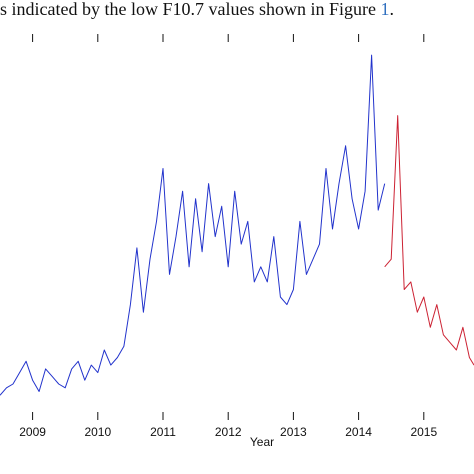 The image size is (474, 474). Describe the element at coordinates (163, 432) in the screenshot. I see `x-tick-label-2011: 2011` at that location.